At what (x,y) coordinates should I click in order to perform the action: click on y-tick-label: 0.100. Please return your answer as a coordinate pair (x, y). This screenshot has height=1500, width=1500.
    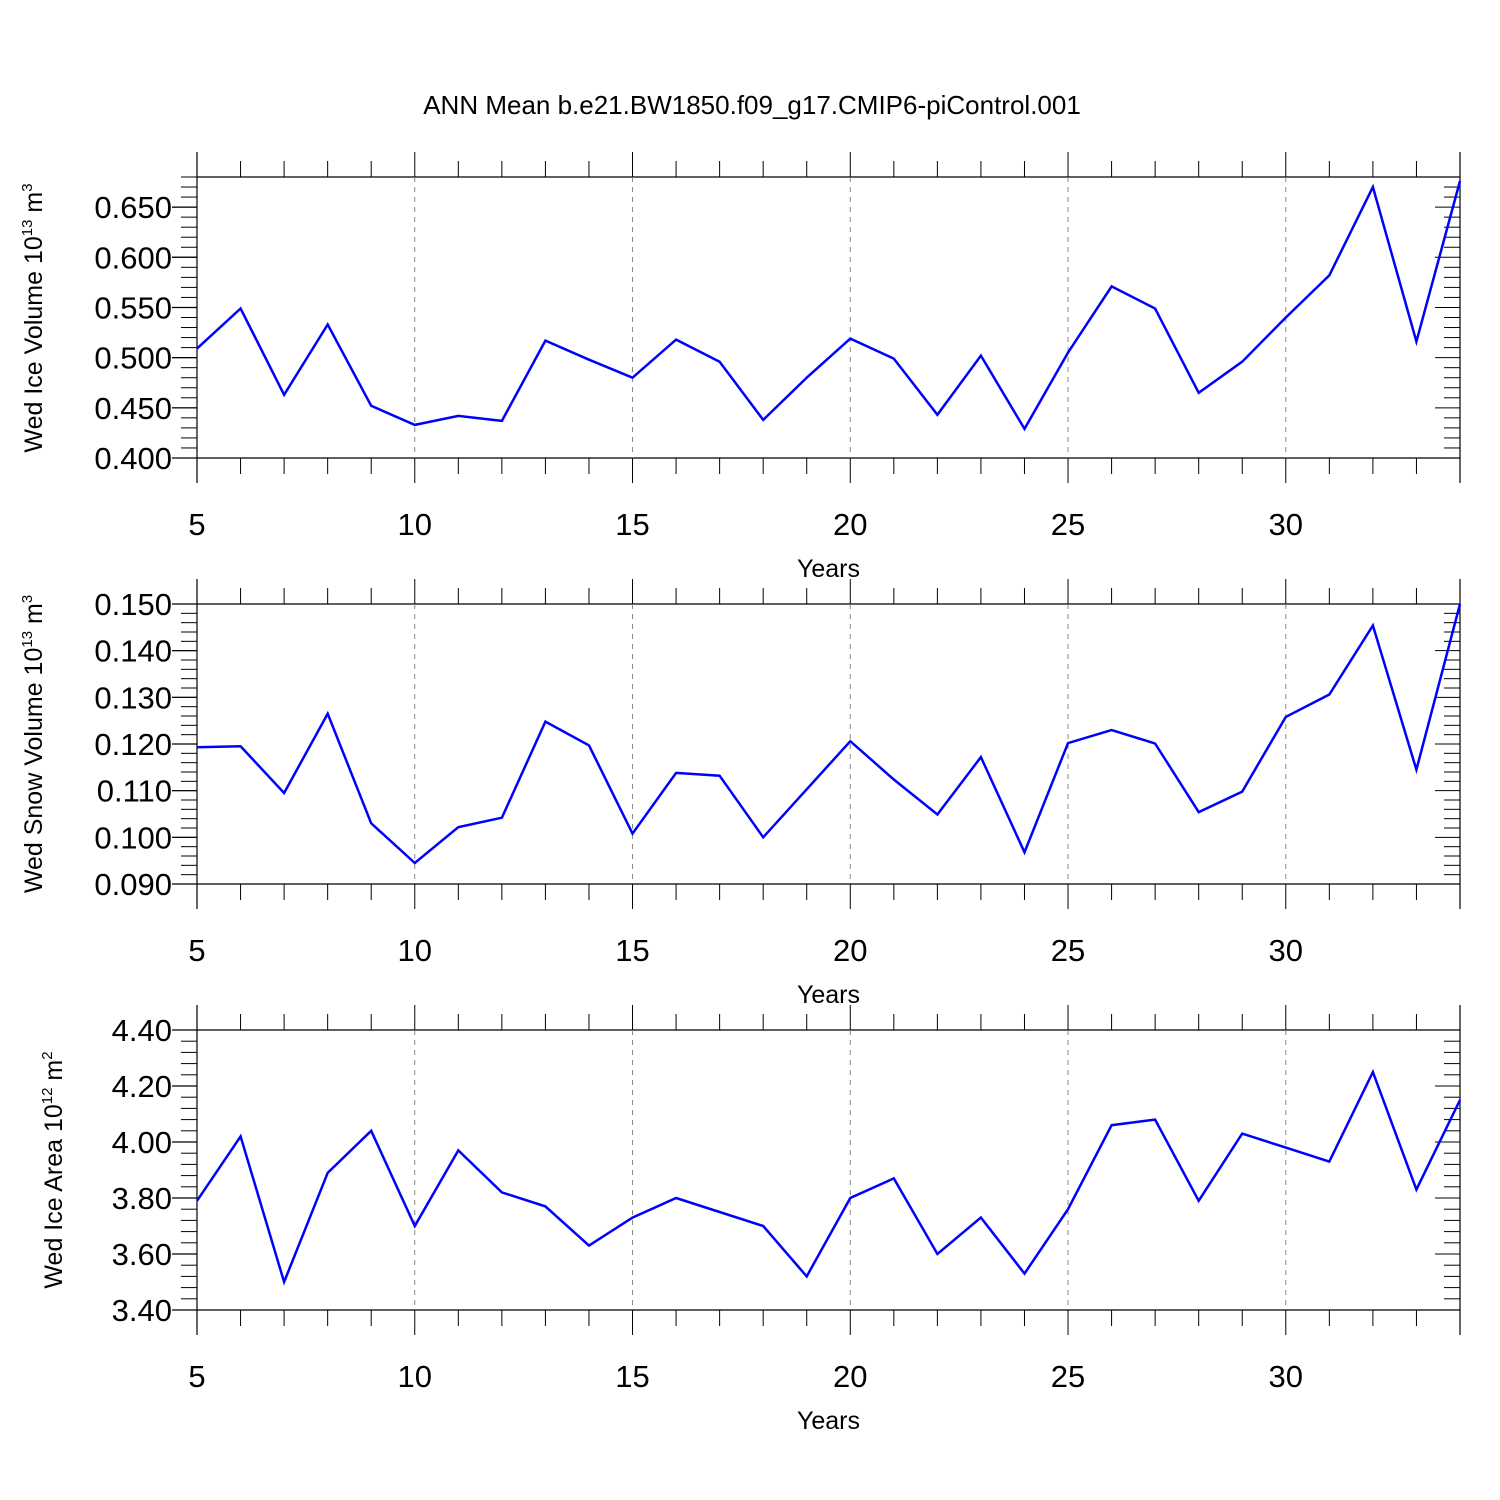
    Looking at the image, I should click on (133, 837).